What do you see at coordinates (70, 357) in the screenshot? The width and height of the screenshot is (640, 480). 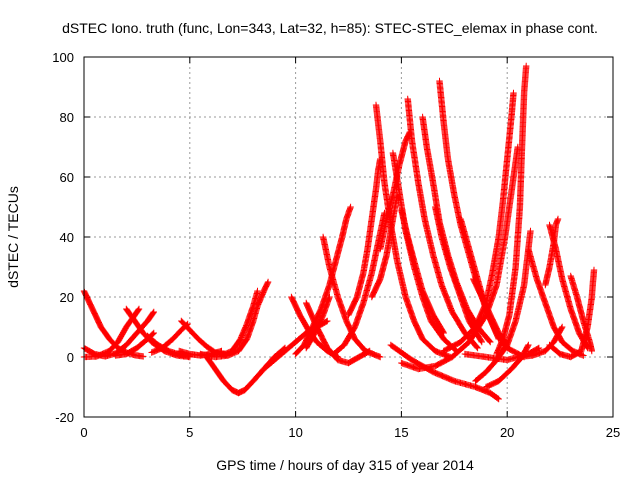 I see `y-tick-label: 0` at bounding box center [70, 357].